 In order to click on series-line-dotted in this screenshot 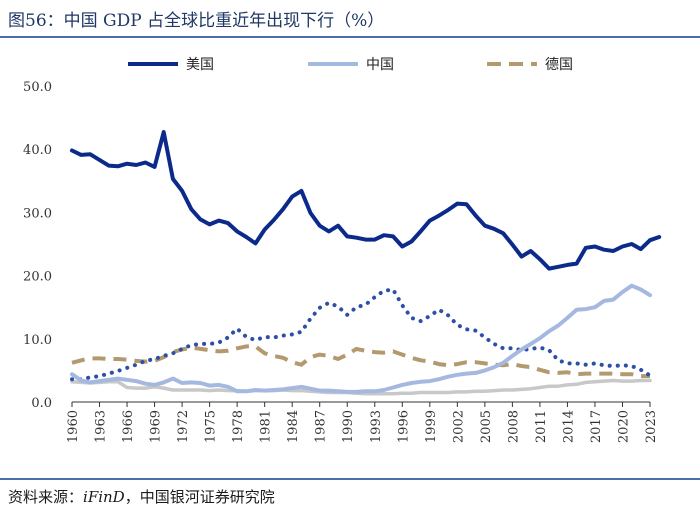, I will do `click(361, 334)`.